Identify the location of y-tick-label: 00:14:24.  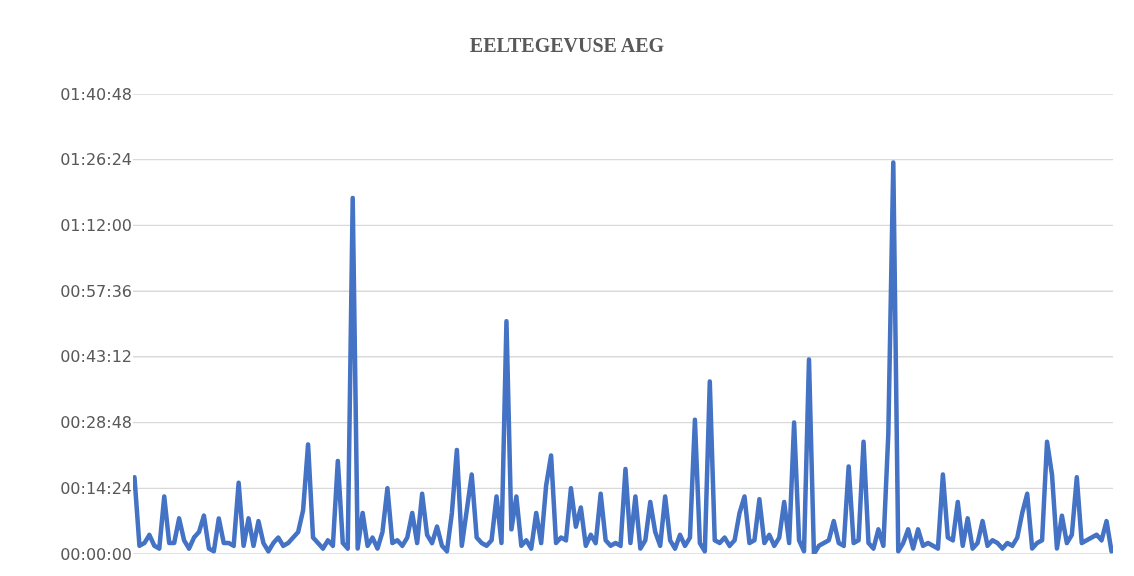
(96, 488).